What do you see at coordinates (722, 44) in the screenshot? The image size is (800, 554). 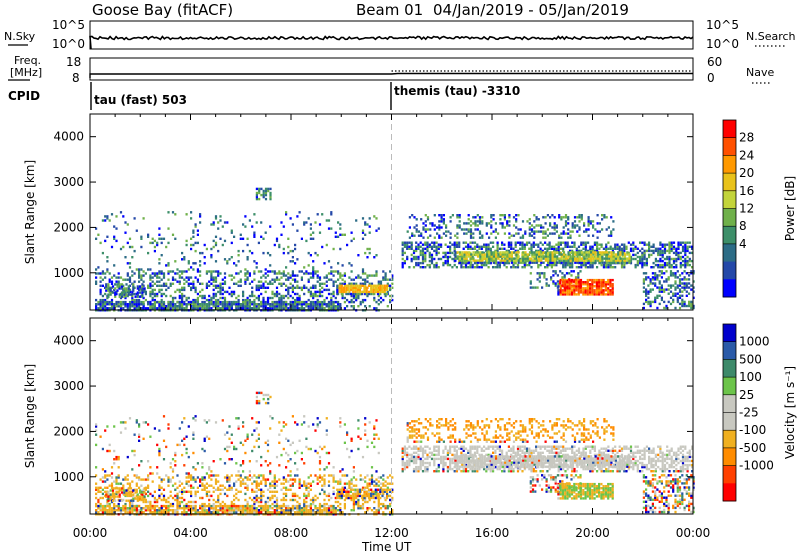 I see `nsearch-tick-bottom: 10^0` at bounding box center [722, 44].